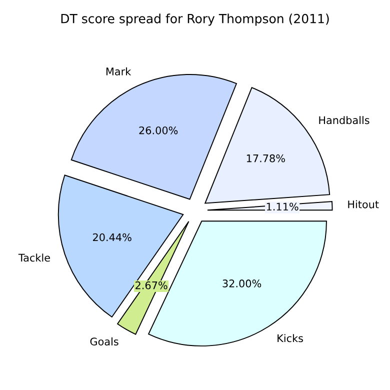  What do you see at coordinates (265, 158) in the screenshot?
I see `data-label: 17.78%` at bounding box center [265, 158].